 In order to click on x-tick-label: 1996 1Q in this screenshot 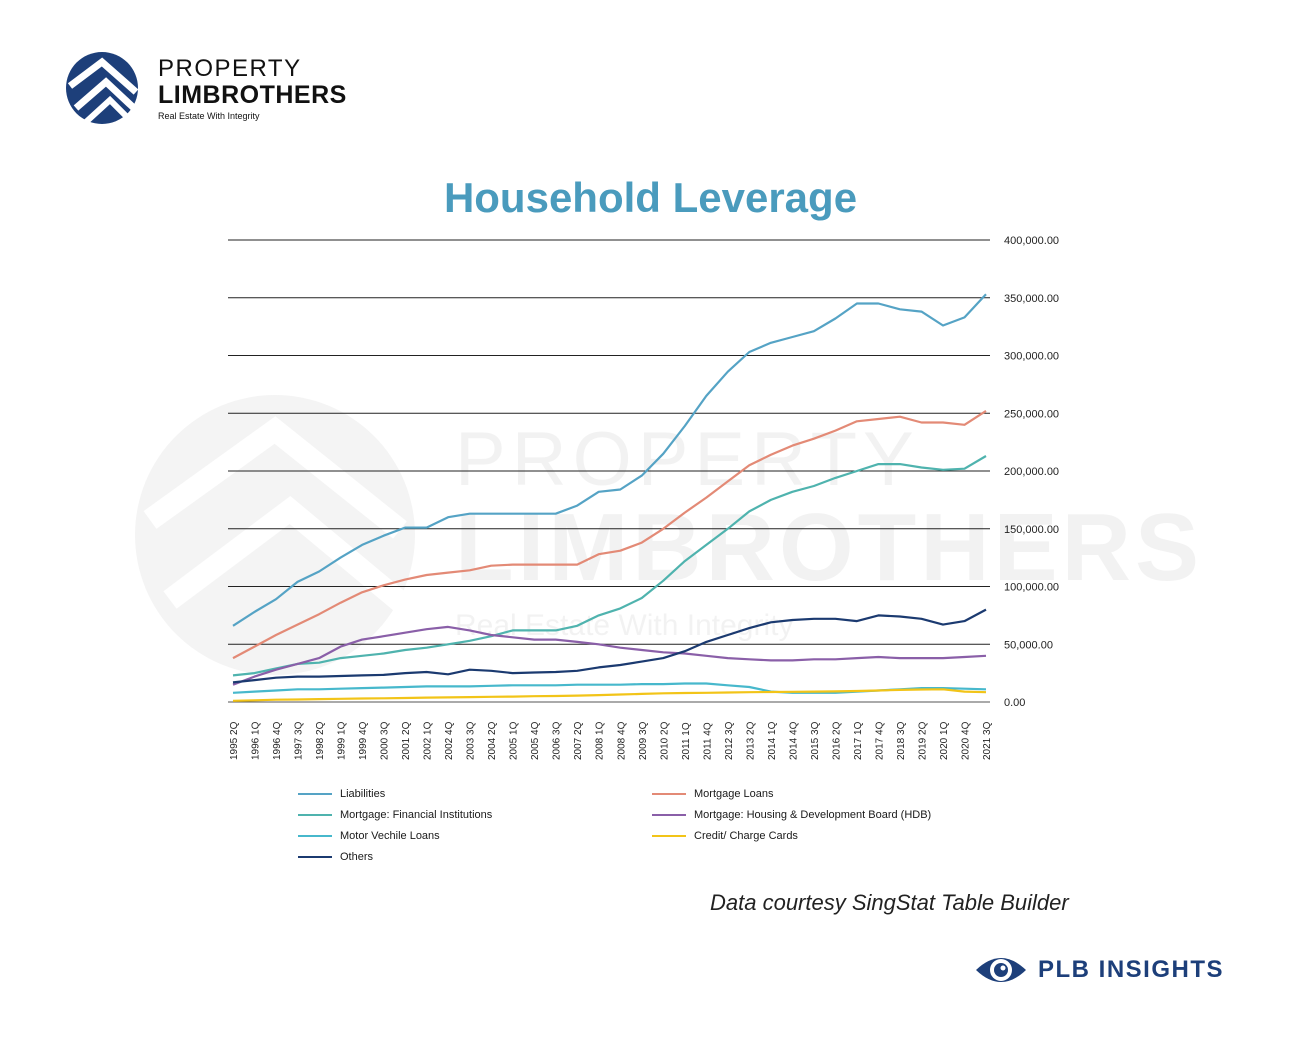, I will do `click(256, 740)`.